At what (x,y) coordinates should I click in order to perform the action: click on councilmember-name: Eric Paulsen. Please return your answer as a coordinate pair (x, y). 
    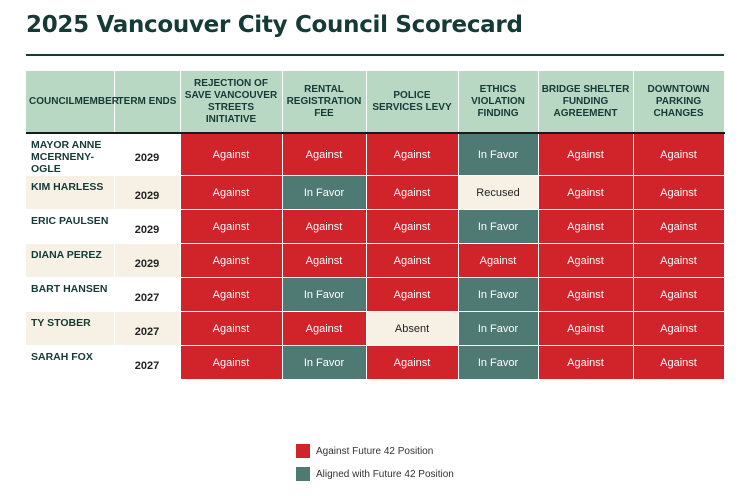
    Looking at the image, I should click on (70, 226).